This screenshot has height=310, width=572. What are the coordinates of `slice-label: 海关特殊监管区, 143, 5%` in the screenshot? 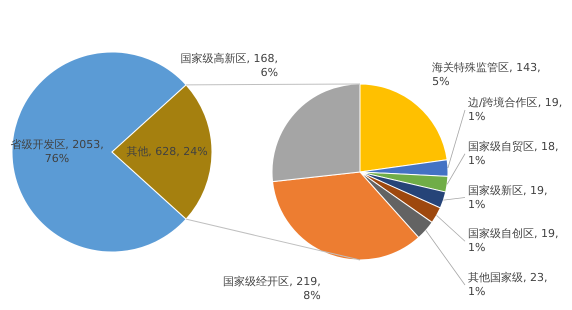 It's located at (487, 74).